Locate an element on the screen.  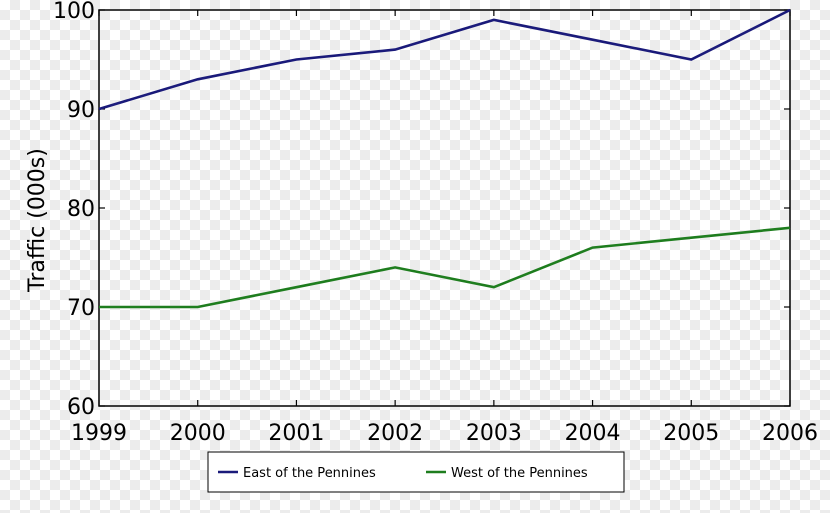
y-axis-title: Traffic (000s) is located at coordinates (37, 220).